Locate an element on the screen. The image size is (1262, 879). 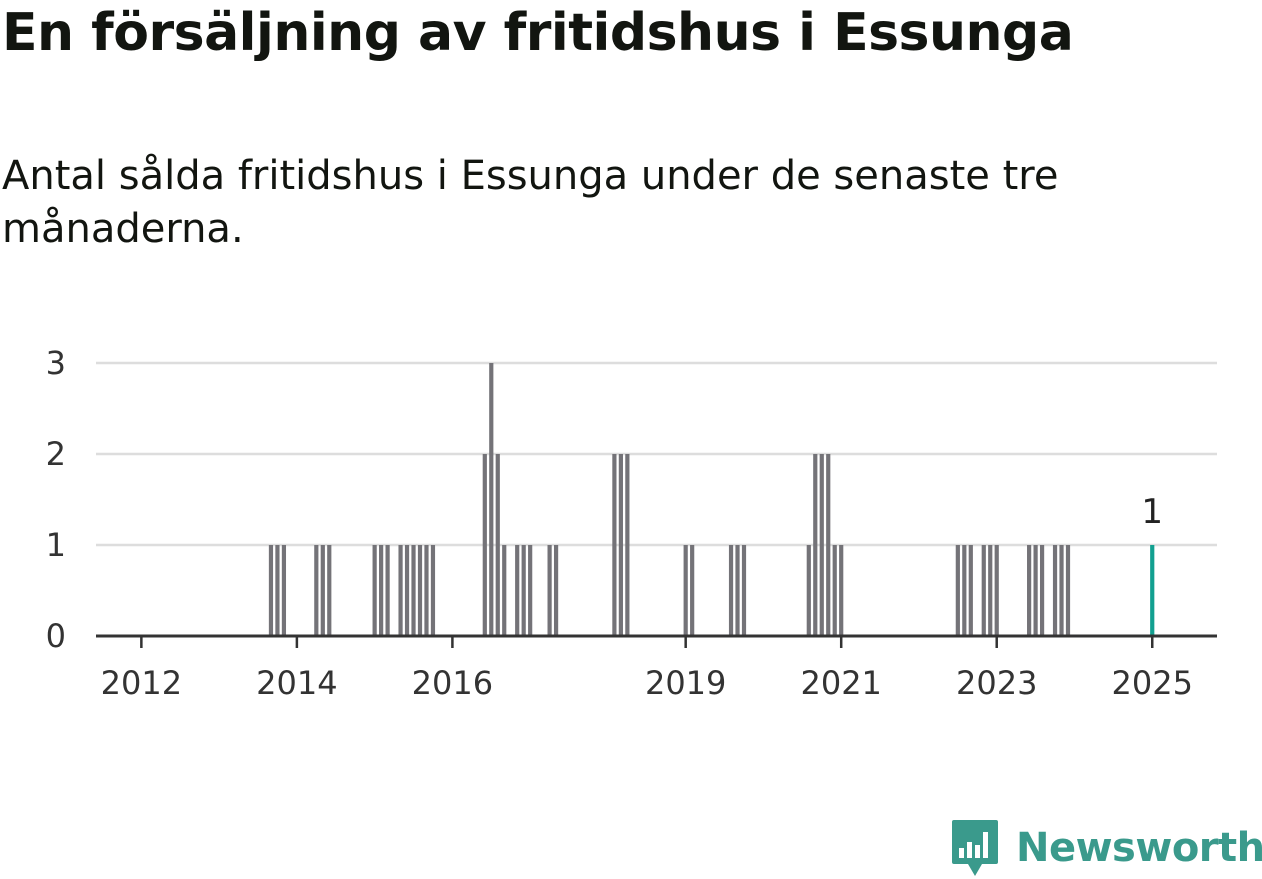
bar-highlight is located at coordinates (1152, 590).